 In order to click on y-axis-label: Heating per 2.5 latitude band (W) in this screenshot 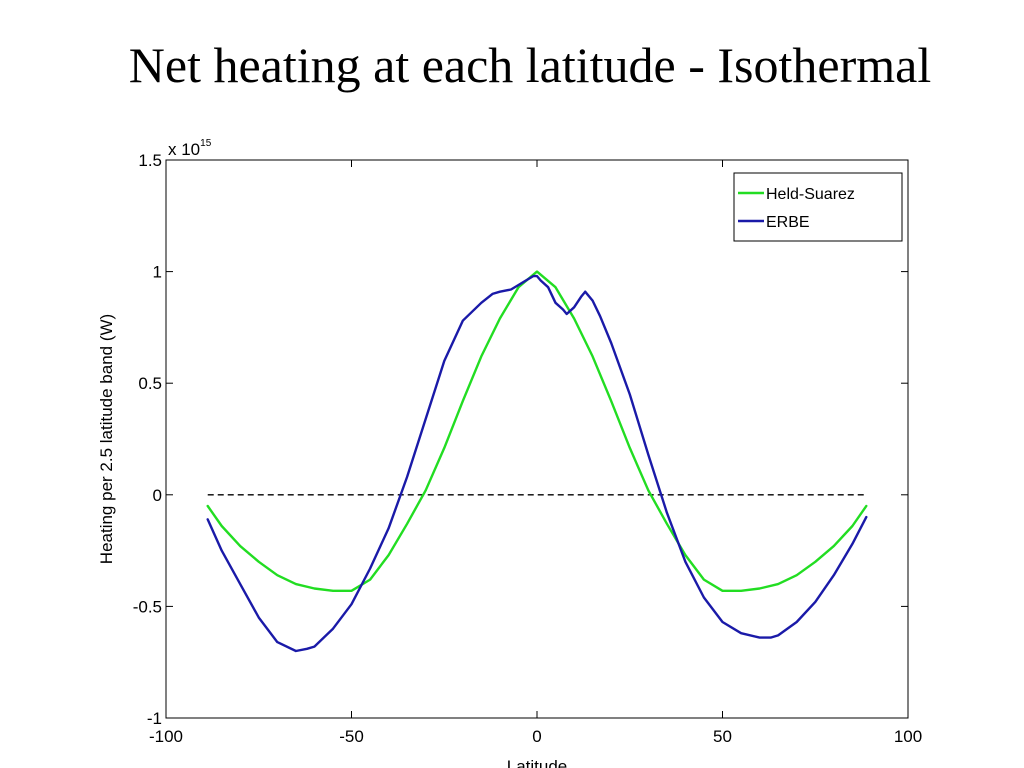, I will do `click(106, 439)`.